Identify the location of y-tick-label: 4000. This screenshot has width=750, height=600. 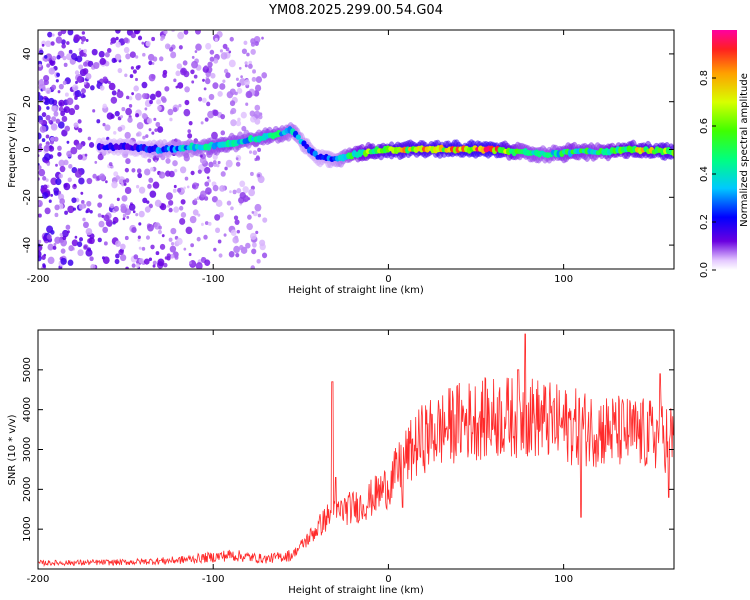
(27, 409).